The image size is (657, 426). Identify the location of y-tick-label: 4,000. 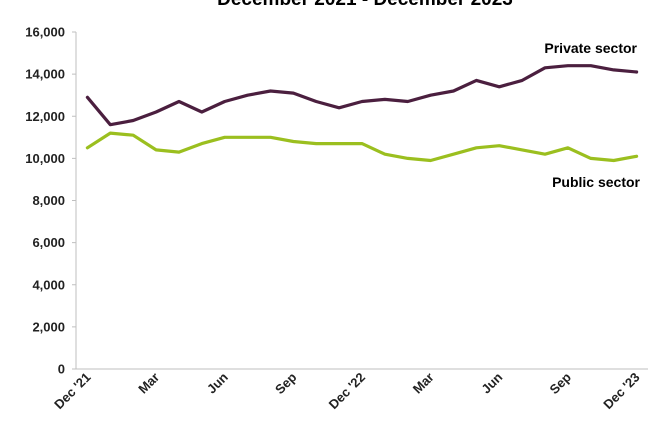
(48, 284).